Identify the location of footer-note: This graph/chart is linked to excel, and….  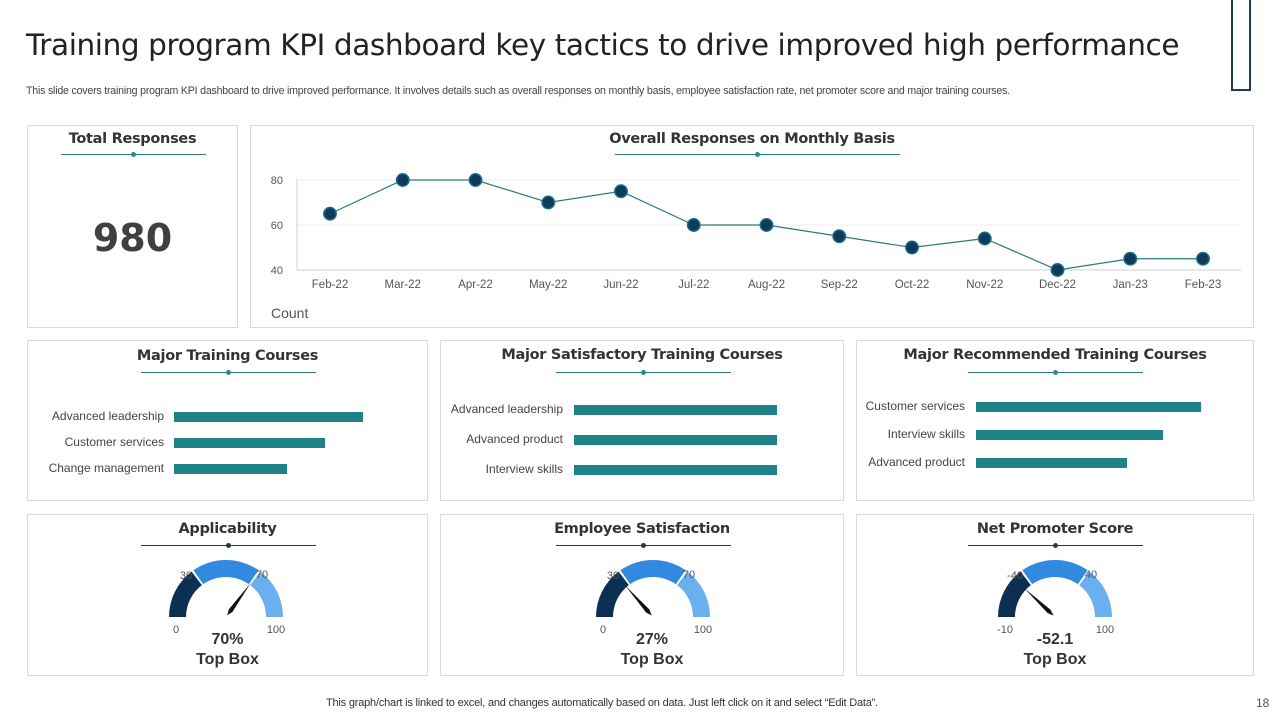
(602, 703).